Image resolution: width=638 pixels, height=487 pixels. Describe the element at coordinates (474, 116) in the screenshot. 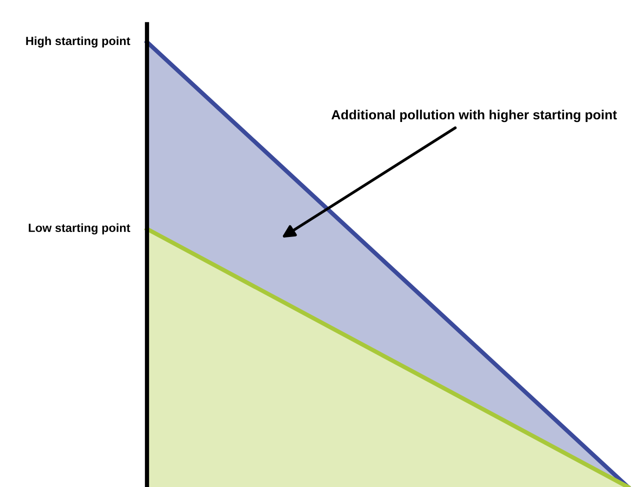

I see `annotation: Additional pollution with higher starting point` at that location.